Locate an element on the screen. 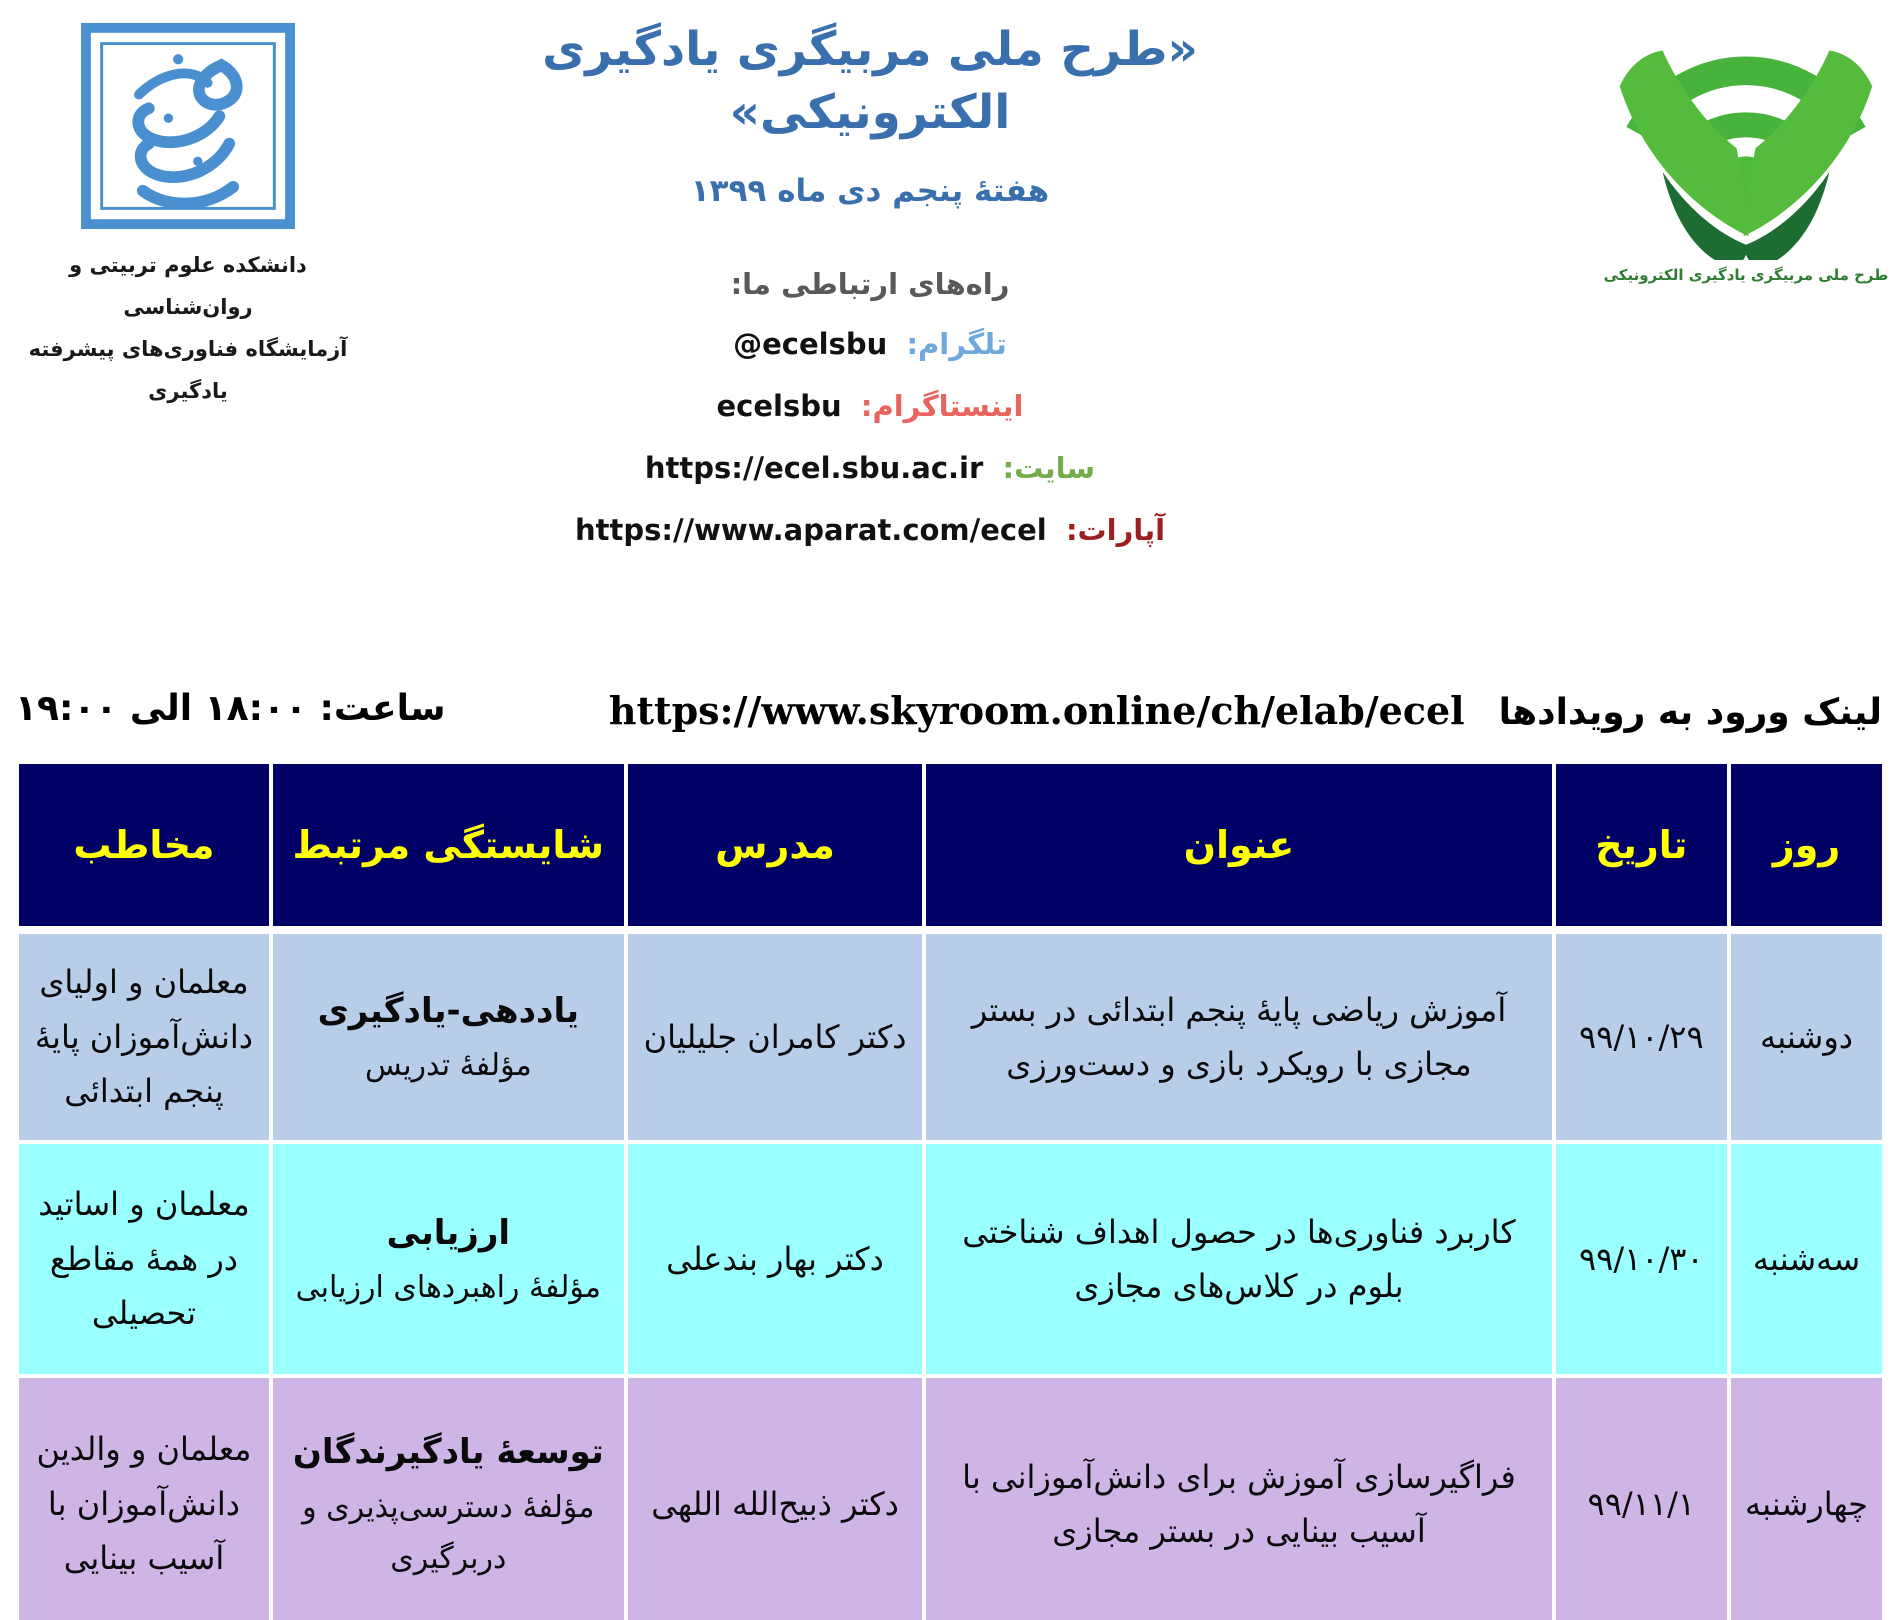 This screenshot has width=1900, height=1620. cell-instructor: دکتر بهار بندعلی is located at coordinates (775, 1259).